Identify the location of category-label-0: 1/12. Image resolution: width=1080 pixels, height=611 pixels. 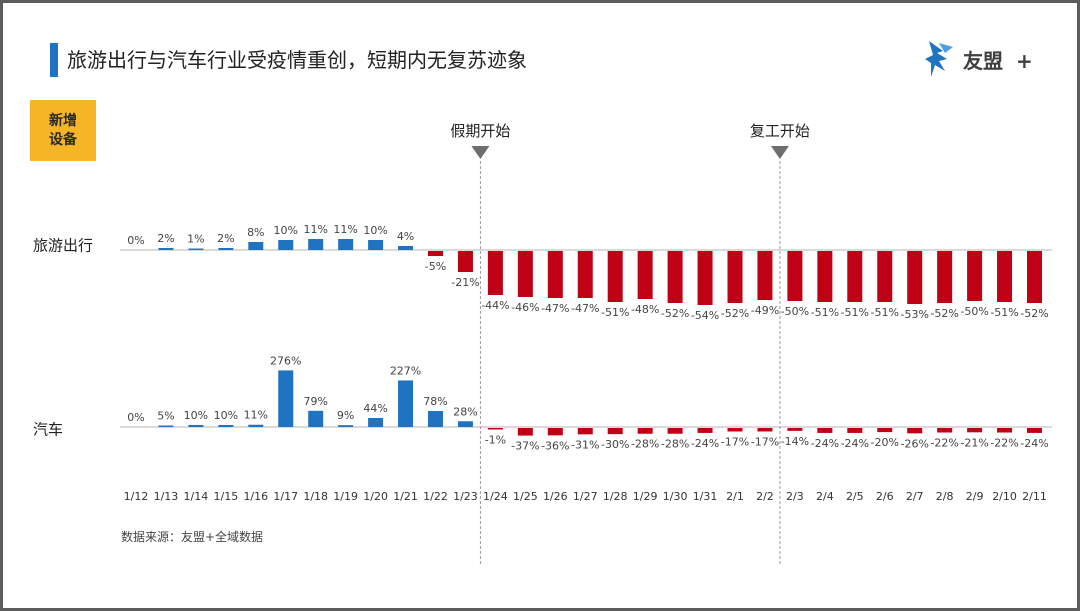
(136, 496).